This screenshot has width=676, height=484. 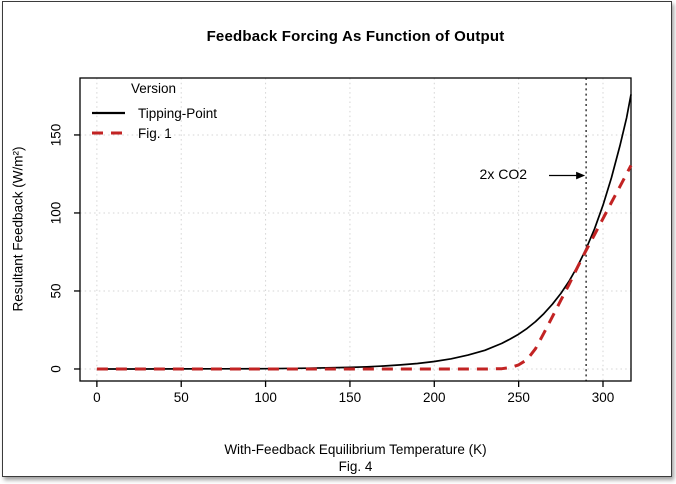 What do you see at coordinates (355, 36) in the screenshot?
I see `chart-title: Feedback Forcing As Function of Output` at bounding box center [355, 36].